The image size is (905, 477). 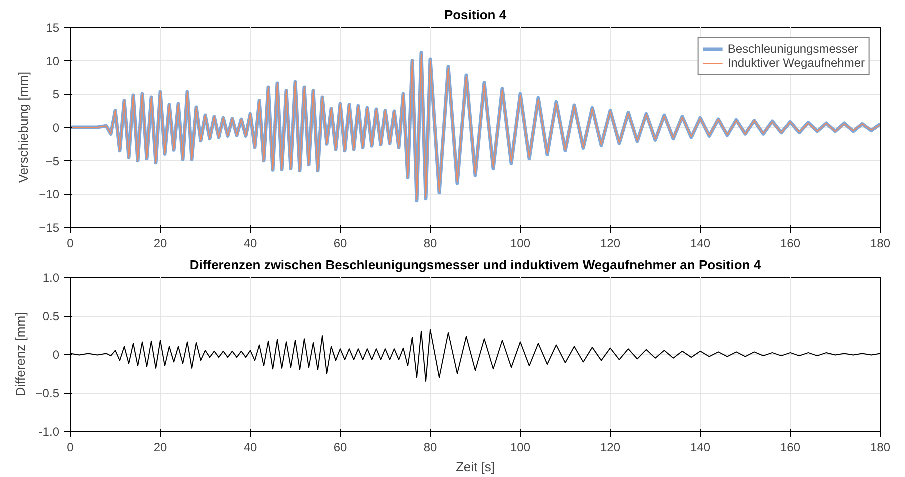 I want to click on y-axis-title: Verschiebung [mm], so click(x=24, y=128).